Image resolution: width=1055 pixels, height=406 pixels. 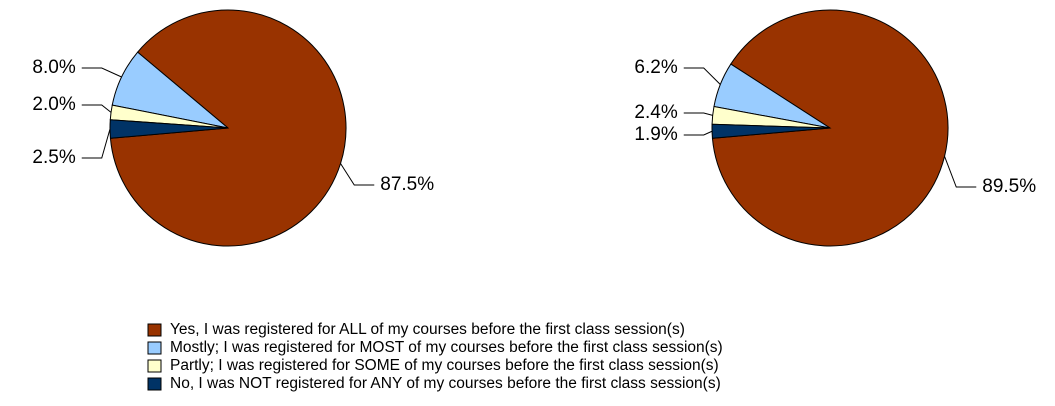 I want to click on data-label: 1.9%, so click(x=655, y=134).